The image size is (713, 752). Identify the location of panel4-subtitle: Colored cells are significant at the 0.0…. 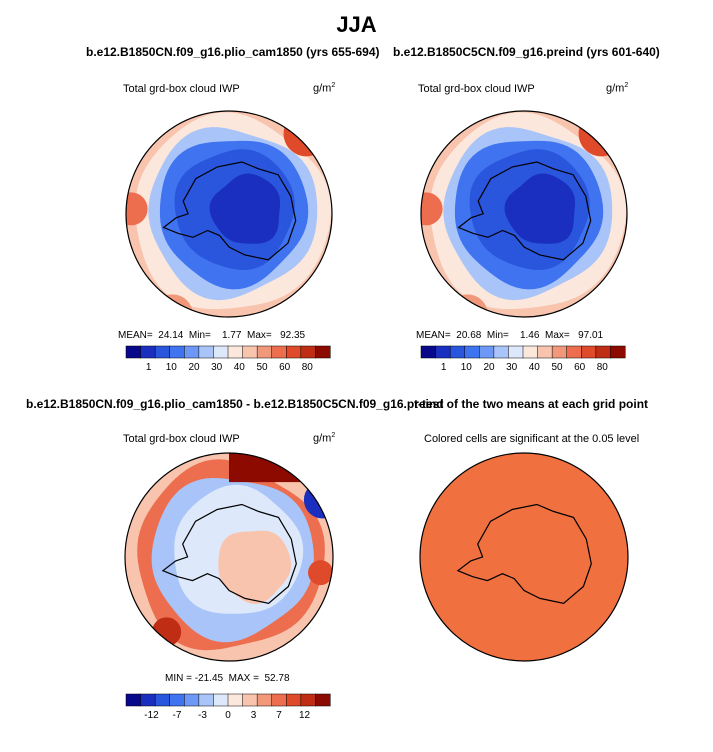
(532, 439).